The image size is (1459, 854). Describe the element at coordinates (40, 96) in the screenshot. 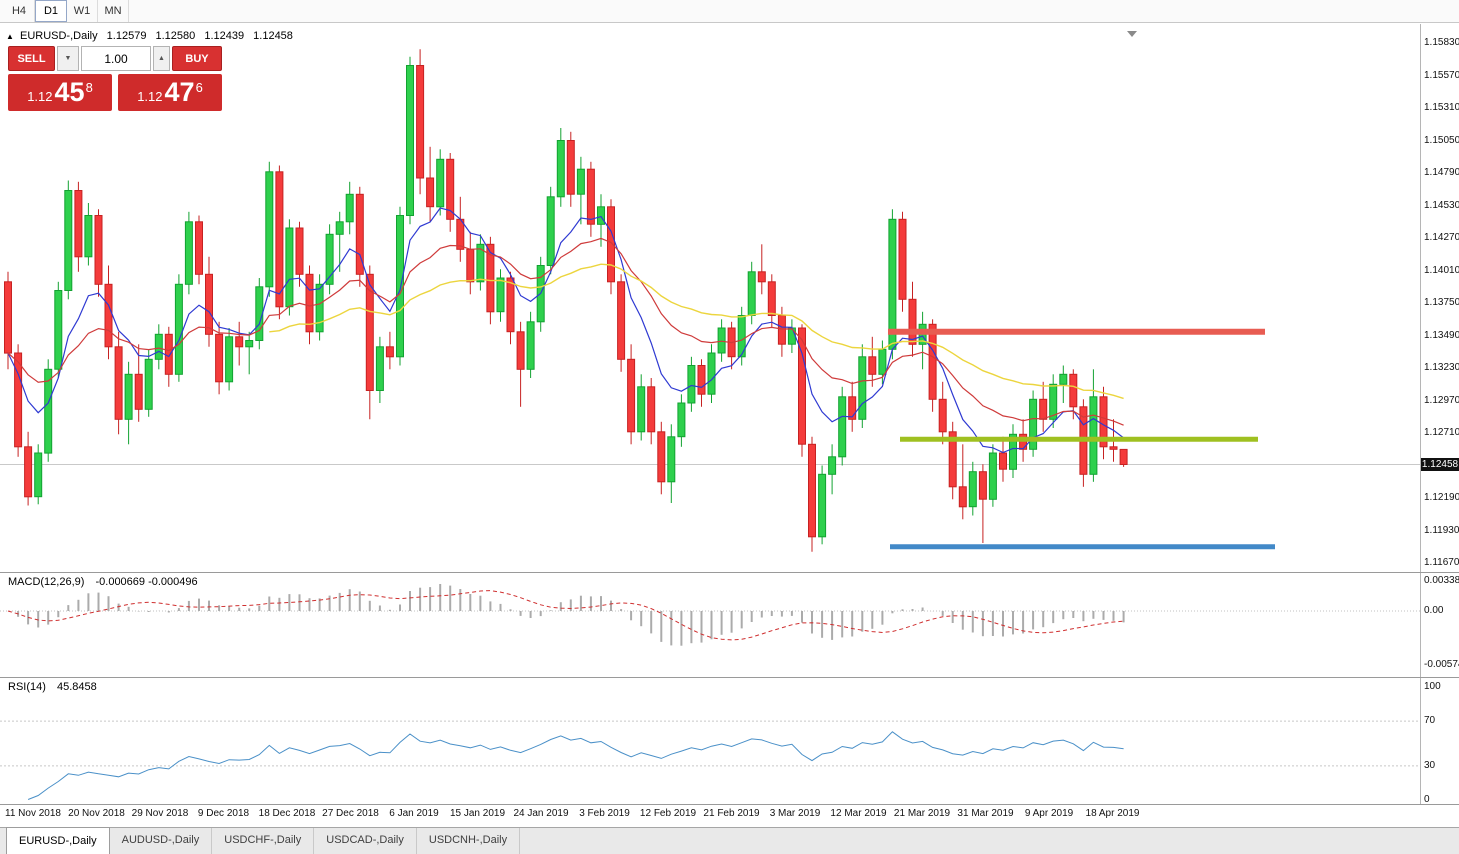

I see `sell-price-prefix: 1.12` at that location.